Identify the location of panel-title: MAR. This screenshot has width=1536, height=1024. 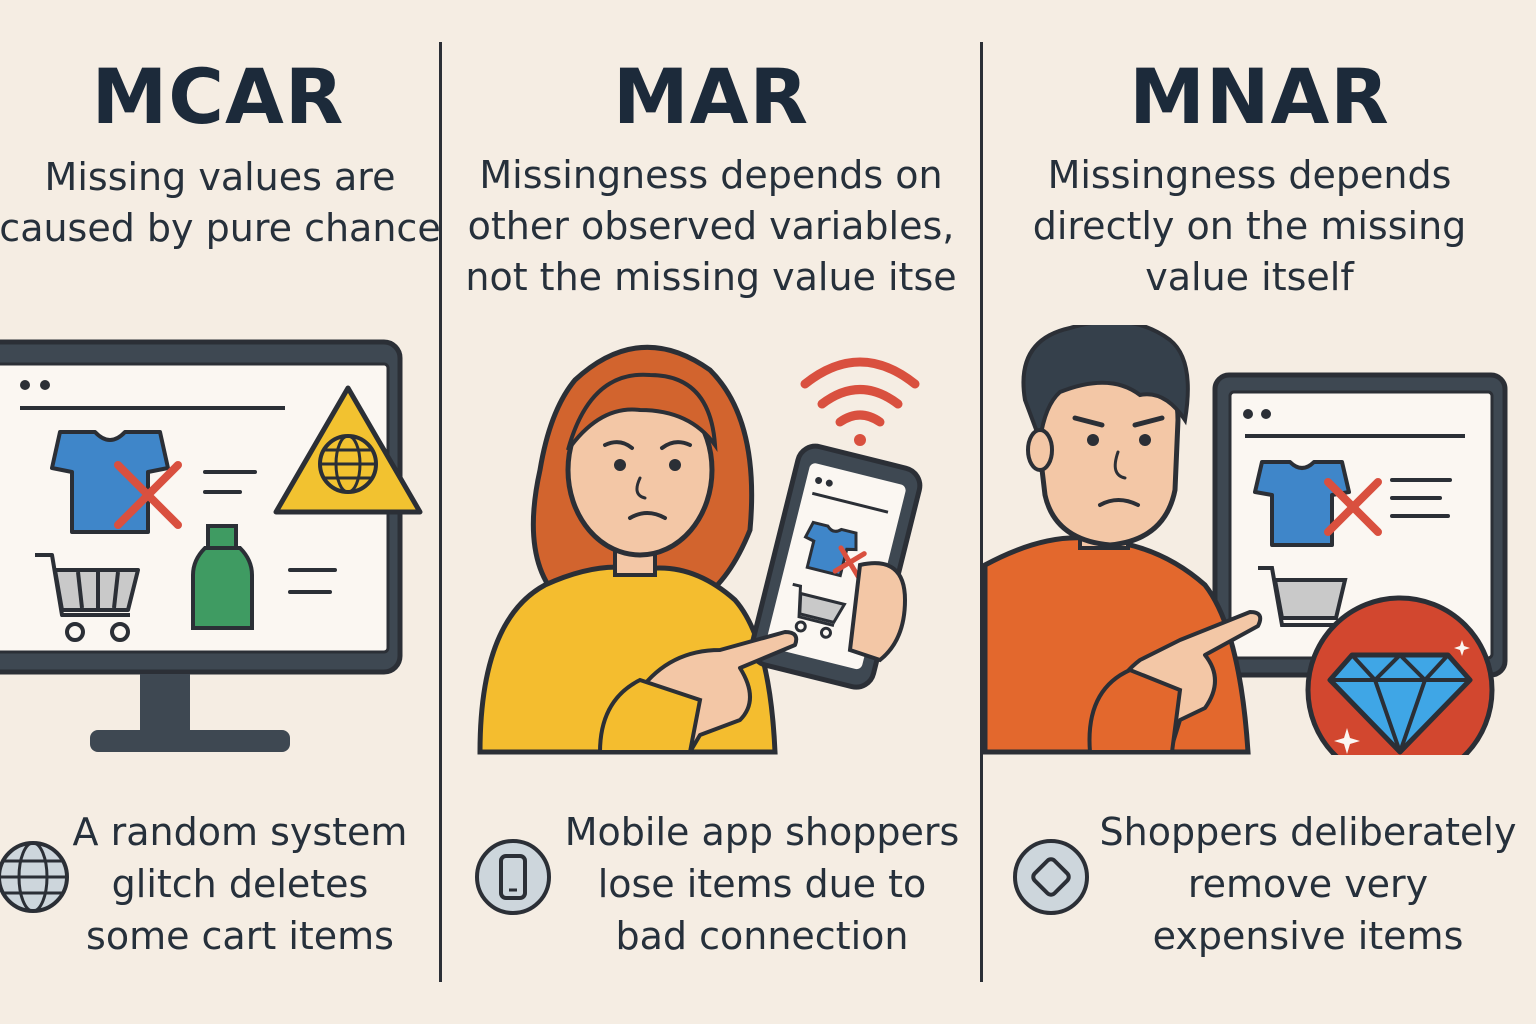
(711, 96).